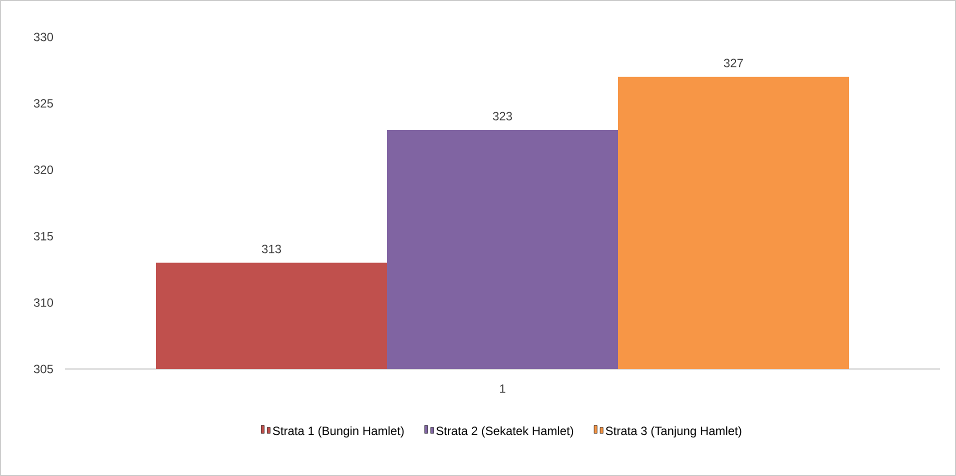 The height and width of the screenshot is (476, 956). What do you see at coordinates (503, 388) in the screenshot?
I see `x-tick-label: 1` at bounding box center [503, 388].